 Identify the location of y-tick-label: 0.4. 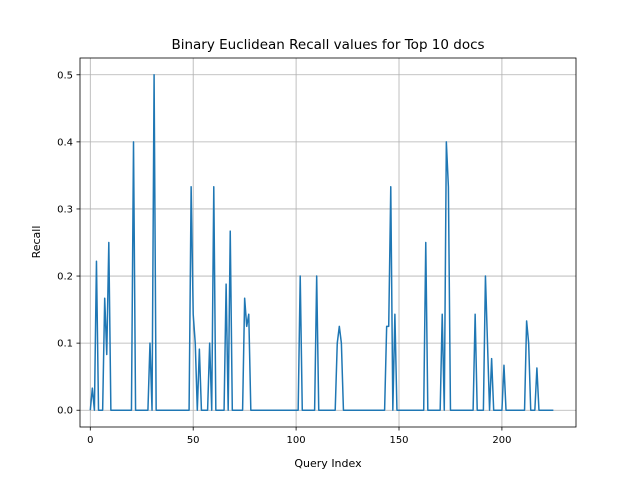
(65, 142).